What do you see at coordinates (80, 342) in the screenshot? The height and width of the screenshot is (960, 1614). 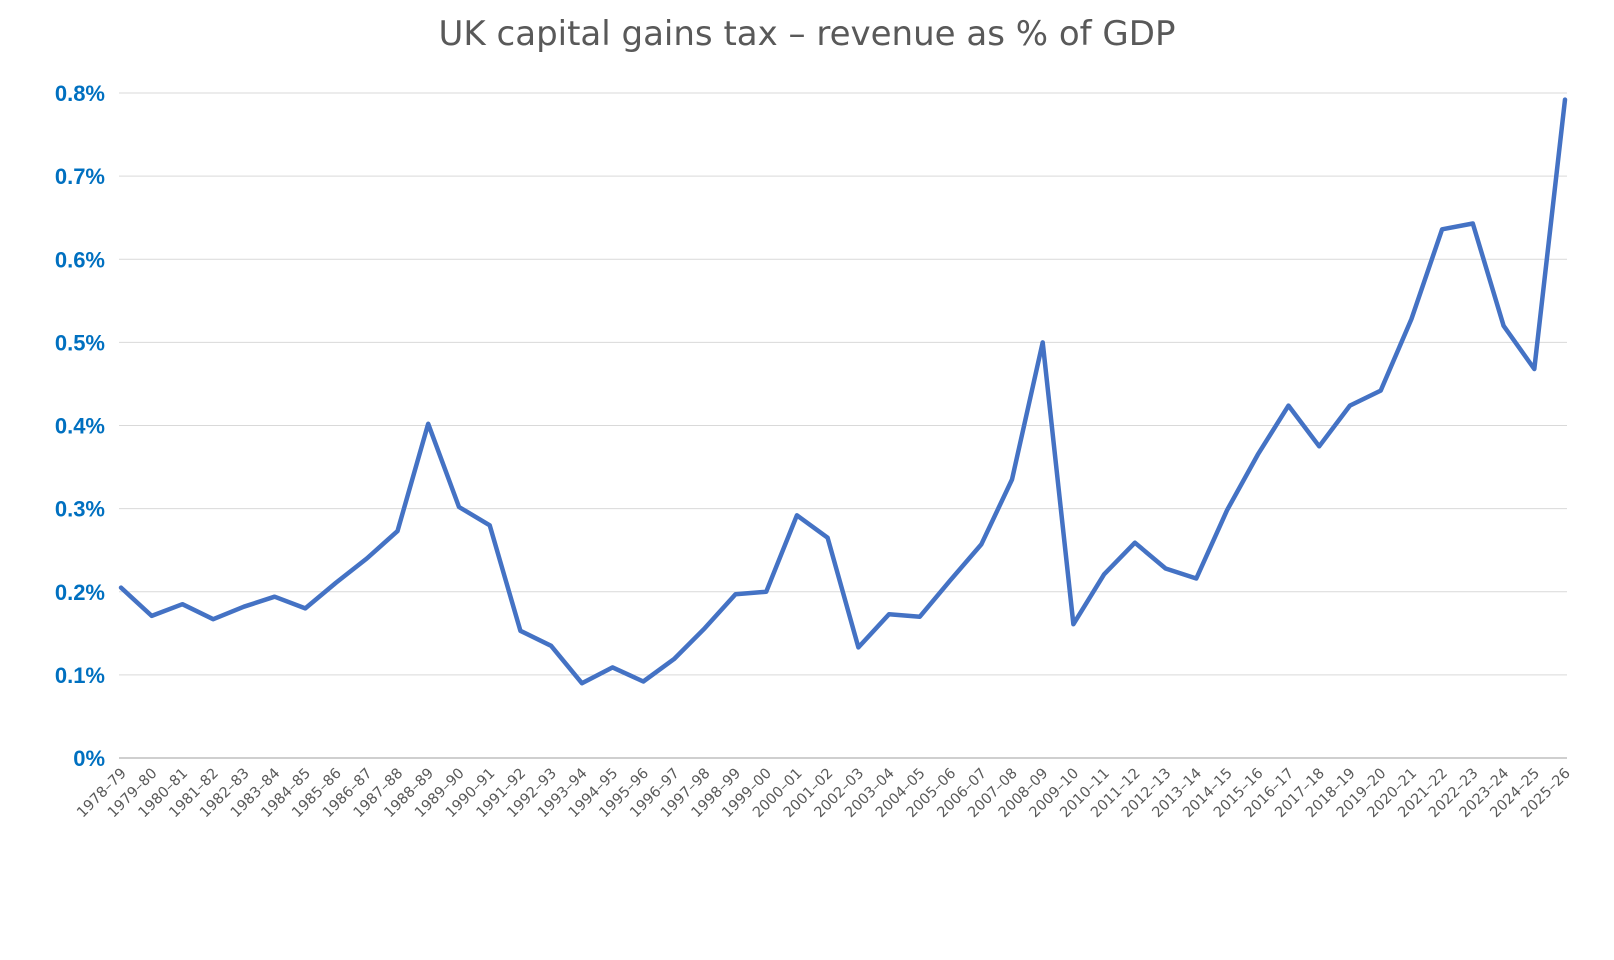 I see `y-tick-label: 0.5%` at bounding box center [80, 342].